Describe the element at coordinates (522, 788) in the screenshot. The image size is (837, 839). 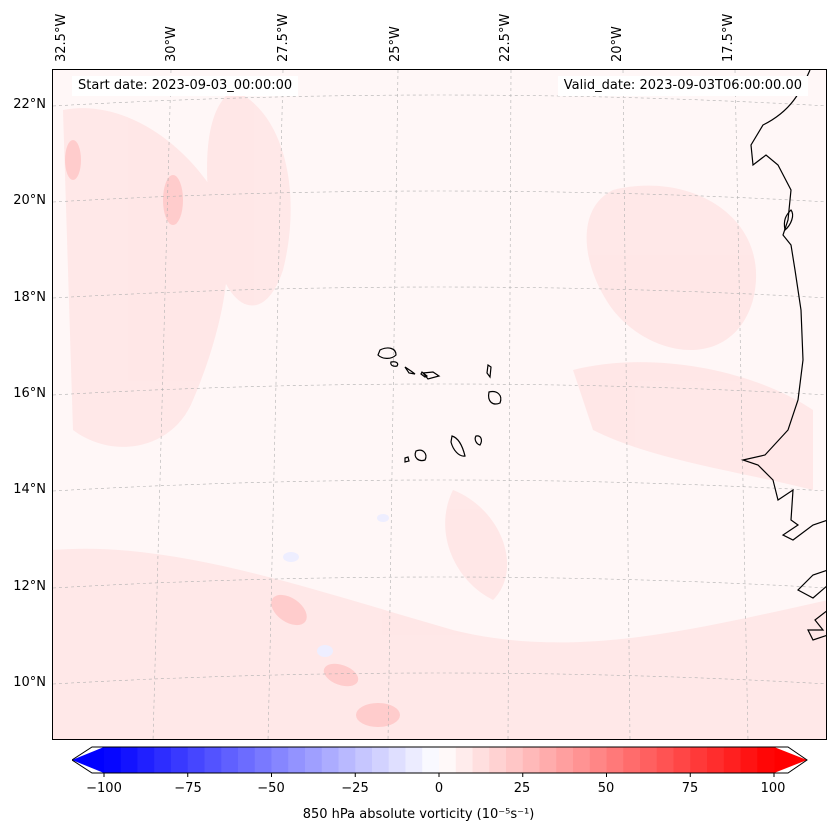
I see `colorbar-tick: 25` at that location.